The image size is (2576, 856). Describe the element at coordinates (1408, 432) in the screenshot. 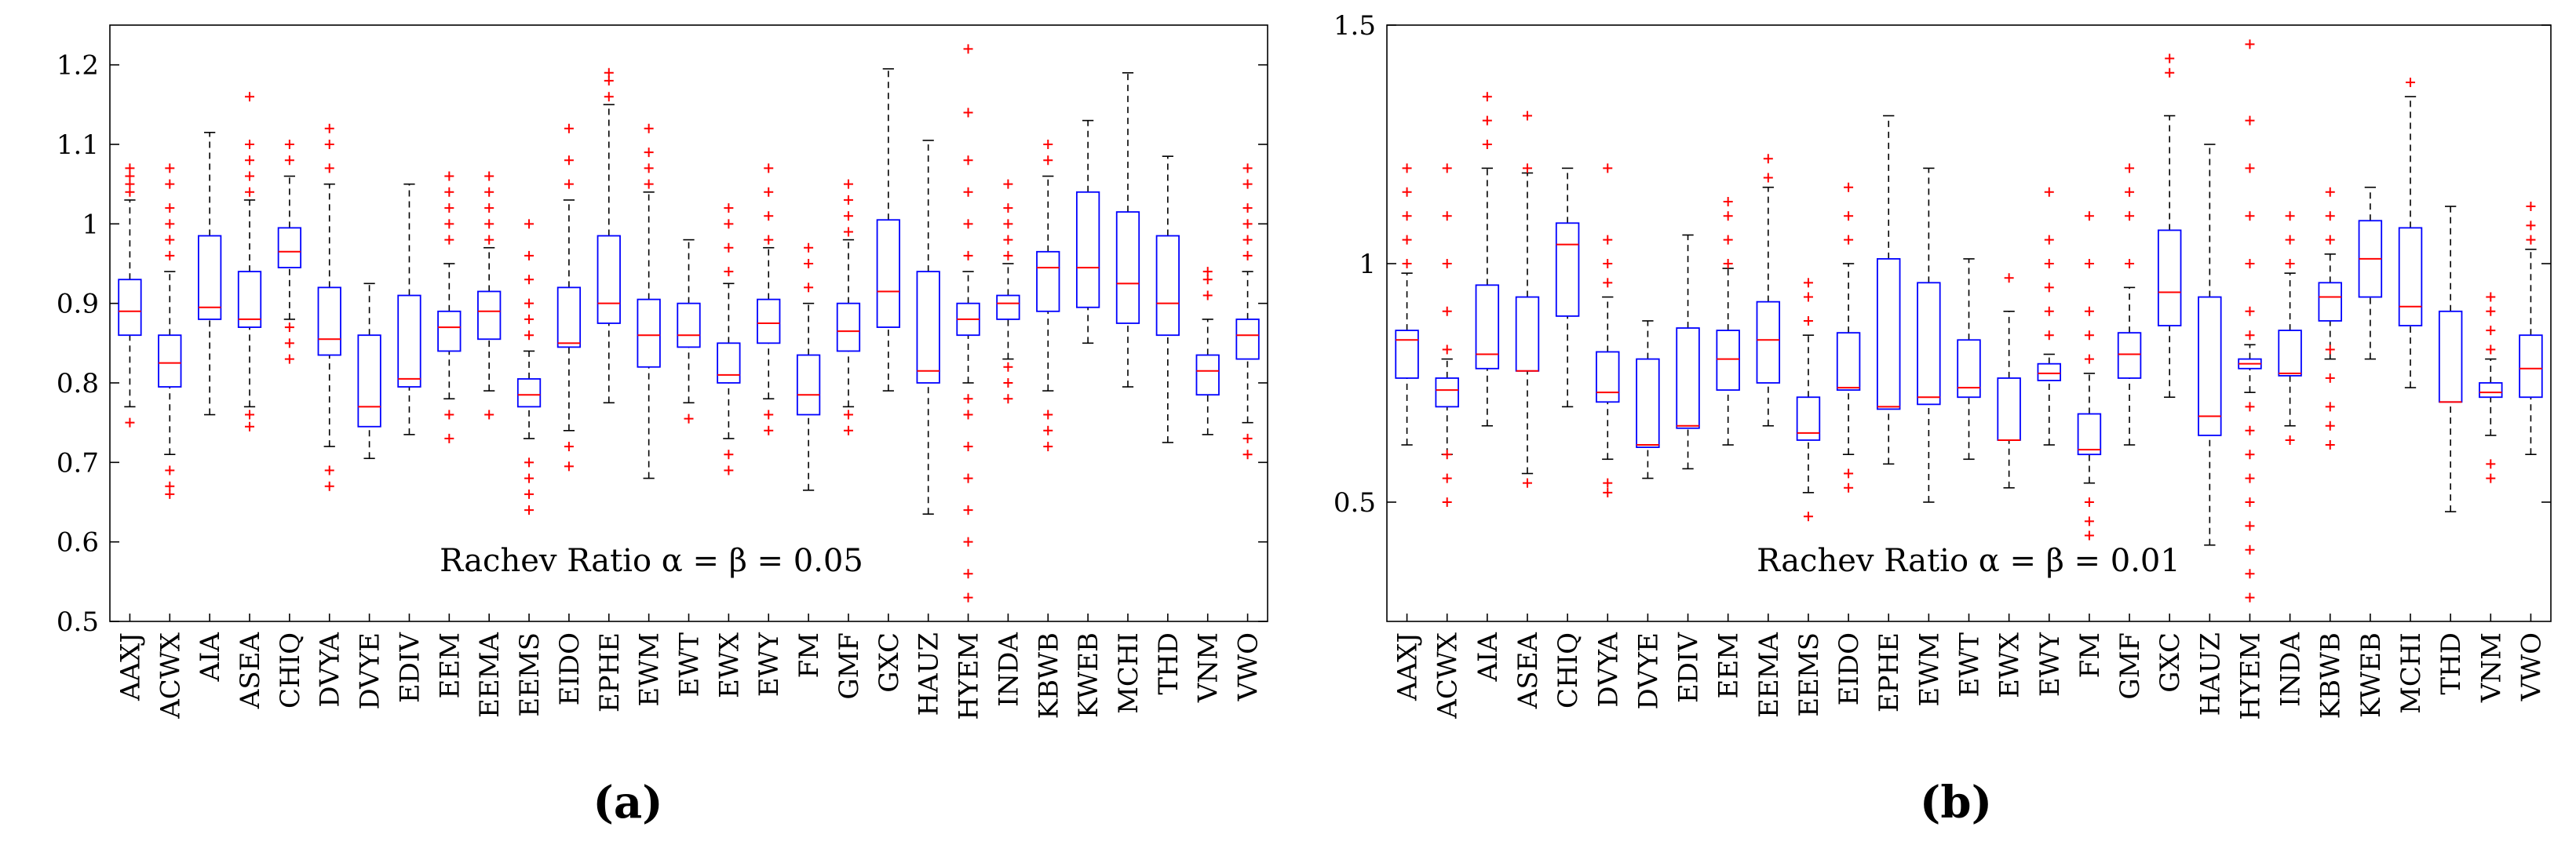

I see `panel-b-box-aaxj: AAXJ` at that location.